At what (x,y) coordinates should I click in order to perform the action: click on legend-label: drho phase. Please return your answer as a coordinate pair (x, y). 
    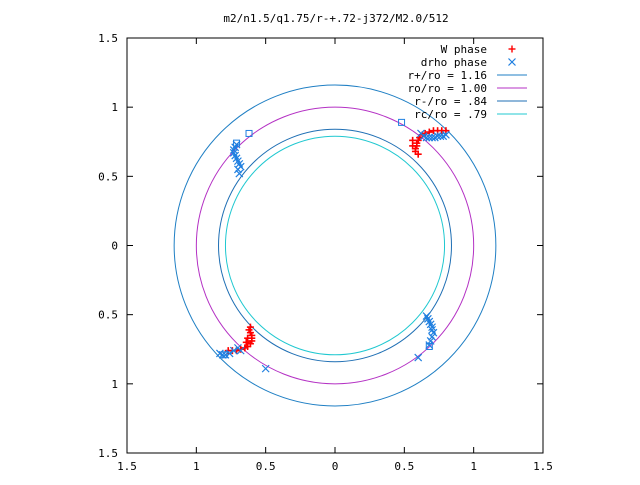
    Looking at the image, I should click on (454, 62).